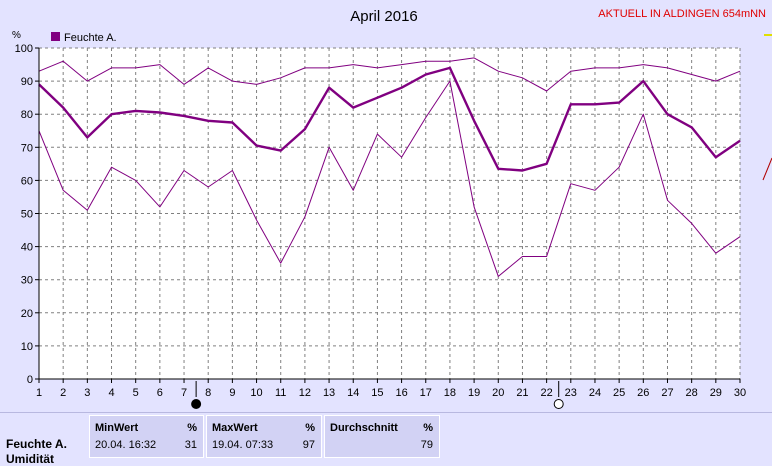  Describe the element at coordinates (546, 393) in the screenshot. I see `x-tick-label: 22` at that location.